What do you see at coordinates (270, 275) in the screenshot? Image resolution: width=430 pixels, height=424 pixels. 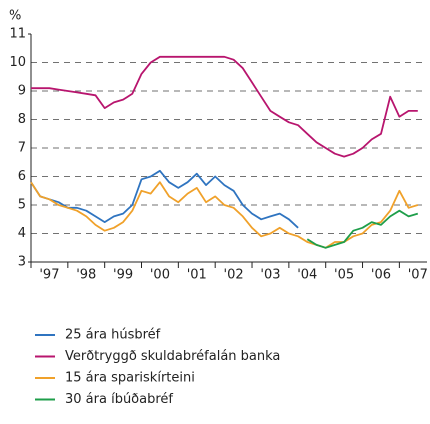 I see `x-tick-label: '03` at bounding box center [270, 275].